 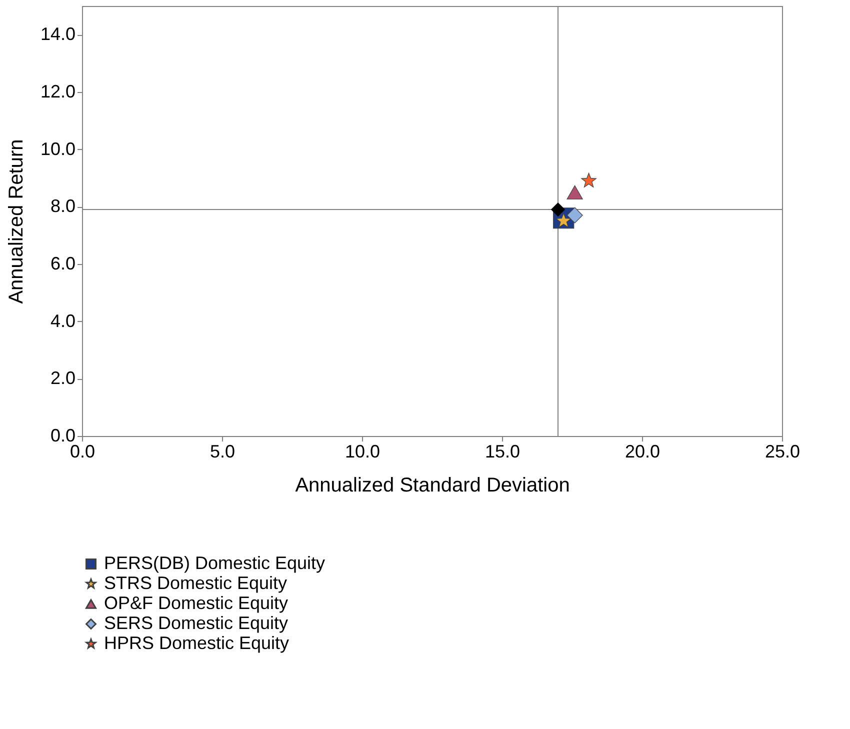 I want to click on y-tick-label: 10.0, so click(x=58, y=148).